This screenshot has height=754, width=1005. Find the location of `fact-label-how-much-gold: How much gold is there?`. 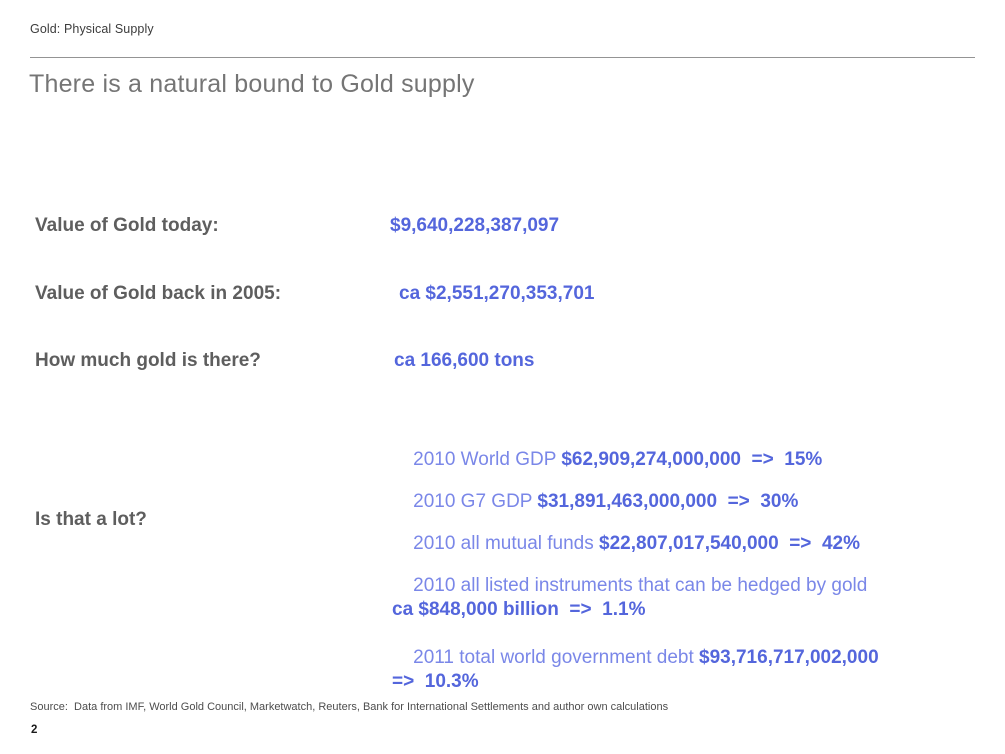

fact-label-how-much-gold: How much gold is there? is located at coordinates (148, 360).